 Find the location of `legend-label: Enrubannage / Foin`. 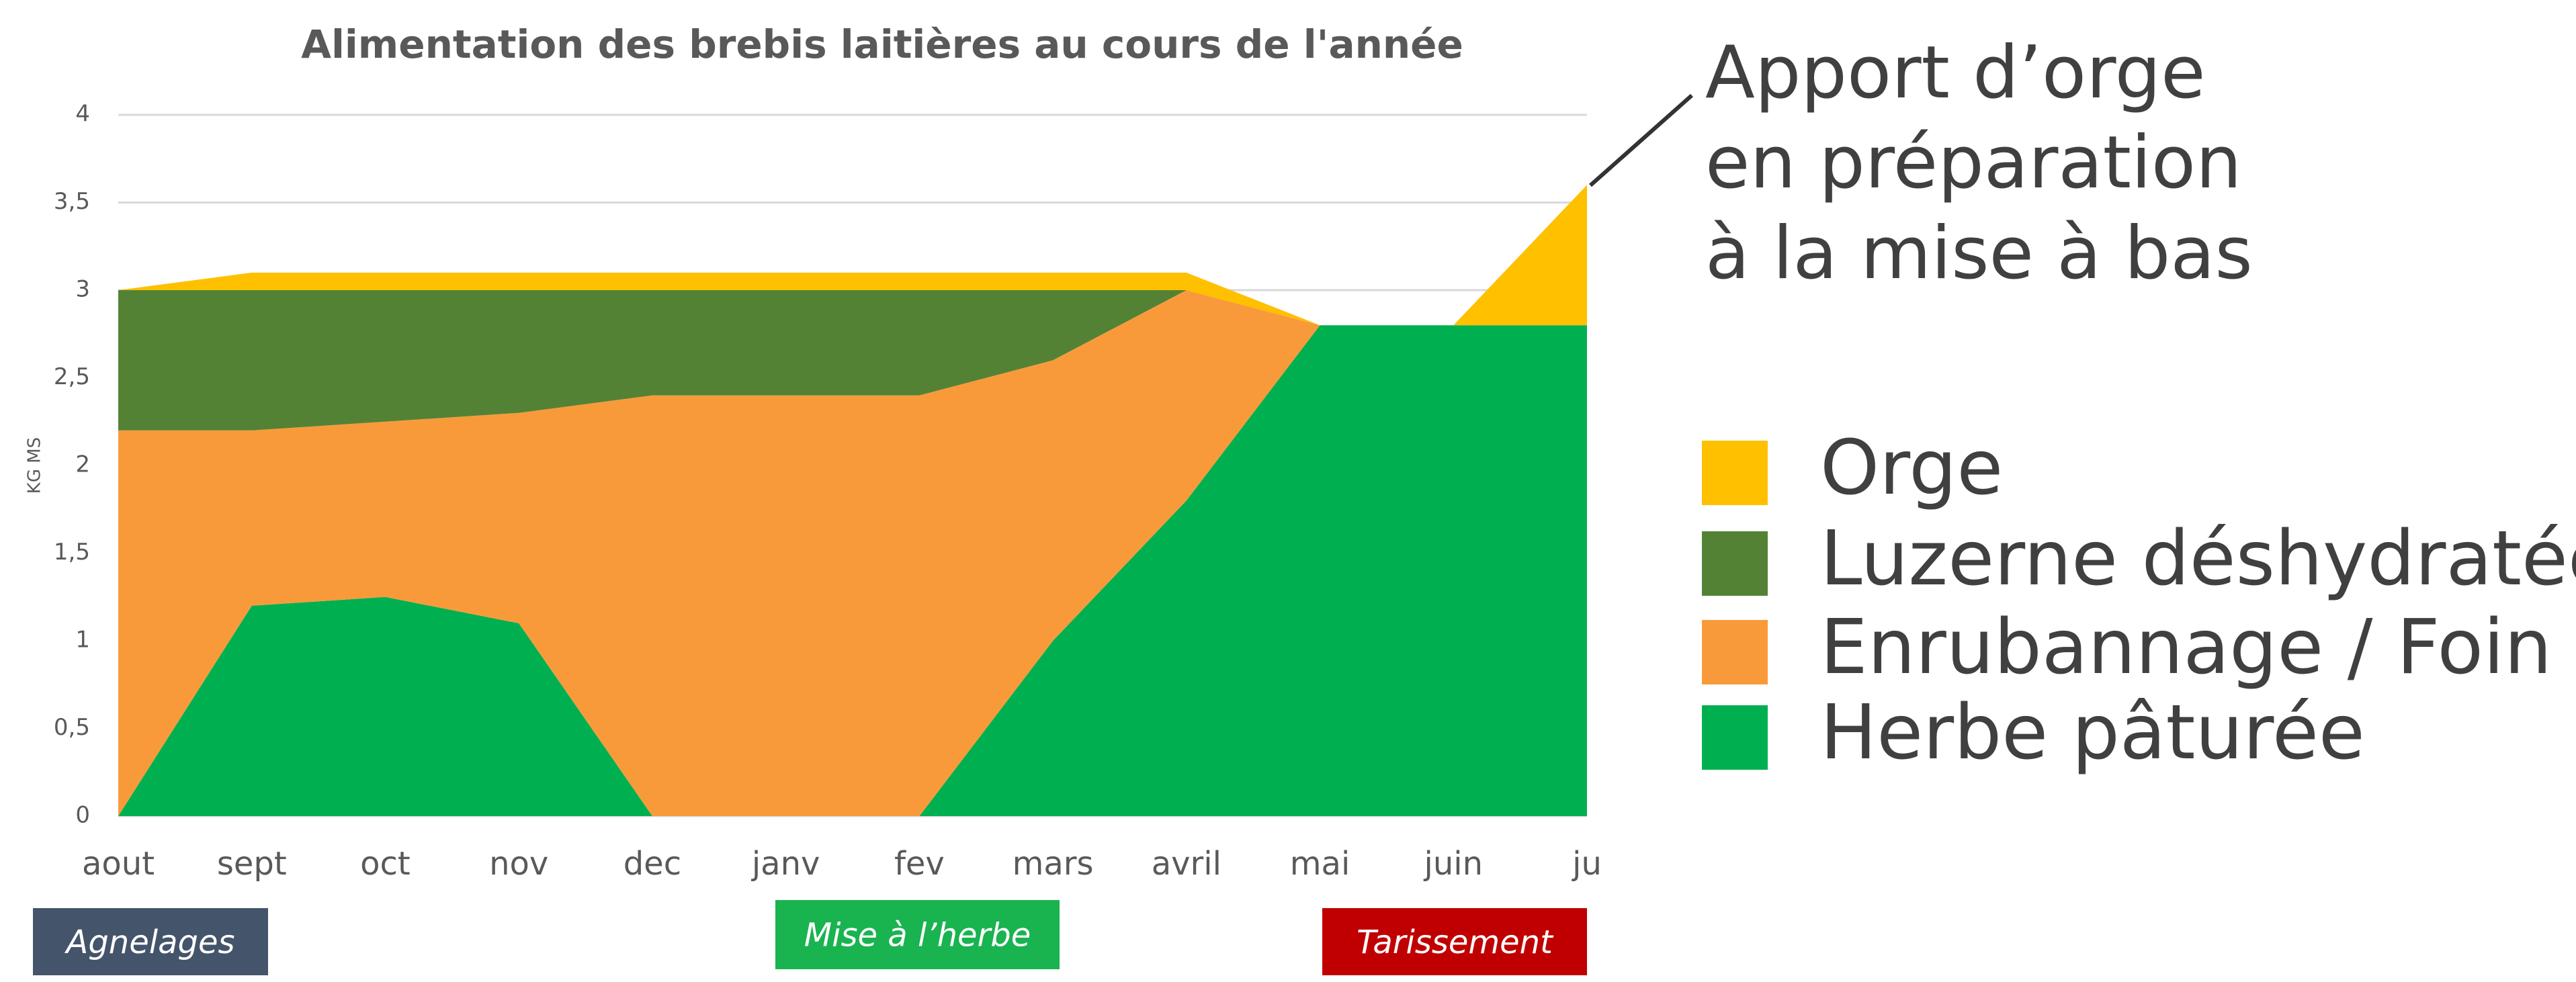

legend-label: Enrubannage / Foin is located at coordinates (2186, 647).